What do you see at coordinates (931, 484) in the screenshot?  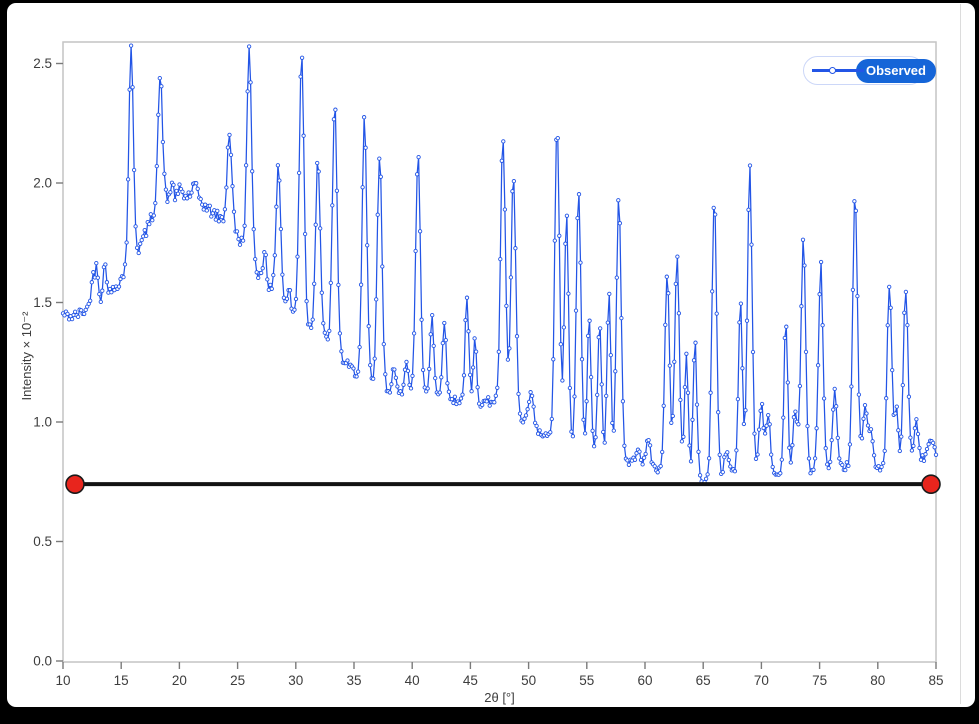 I see `background-handle-right` at bounding box center [931, 484].